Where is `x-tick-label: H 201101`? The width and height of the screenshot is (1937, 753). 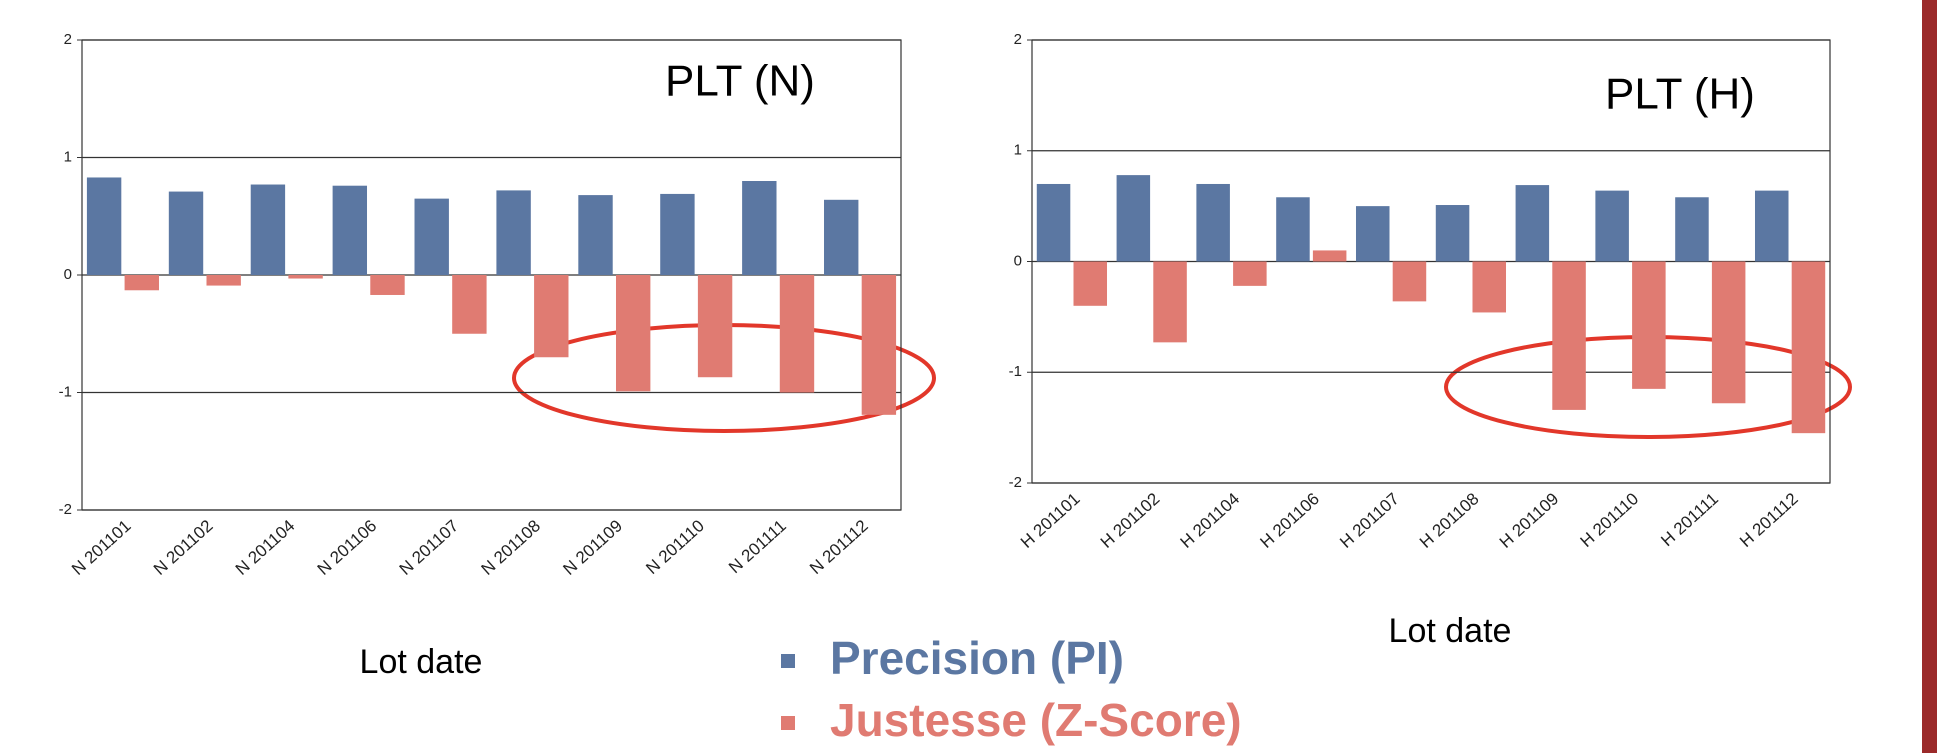
x-tick-label: H 201101 is located at coordinates (1050, 520).